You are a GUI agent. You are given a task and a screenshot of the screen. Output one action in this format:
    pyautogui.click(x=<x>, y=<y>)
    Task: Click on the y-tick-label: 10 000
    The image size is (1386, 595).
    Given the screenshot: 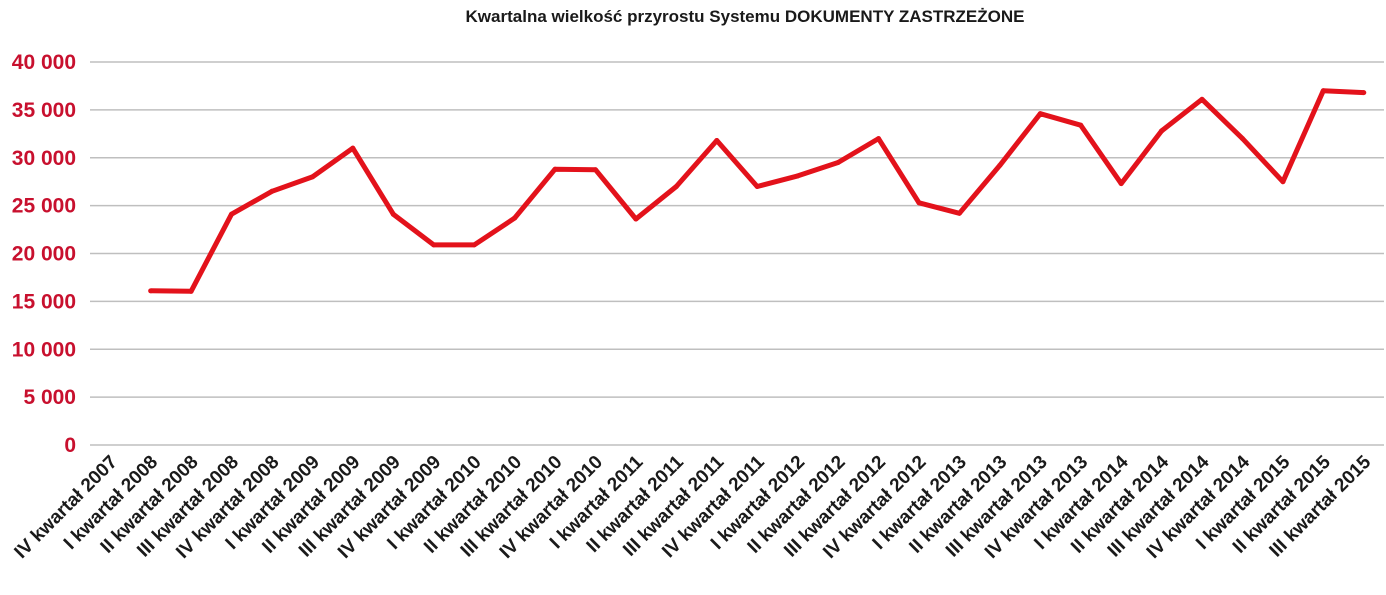 What is the action you would take?
    pyautogui.click(x=44, y=349)
    